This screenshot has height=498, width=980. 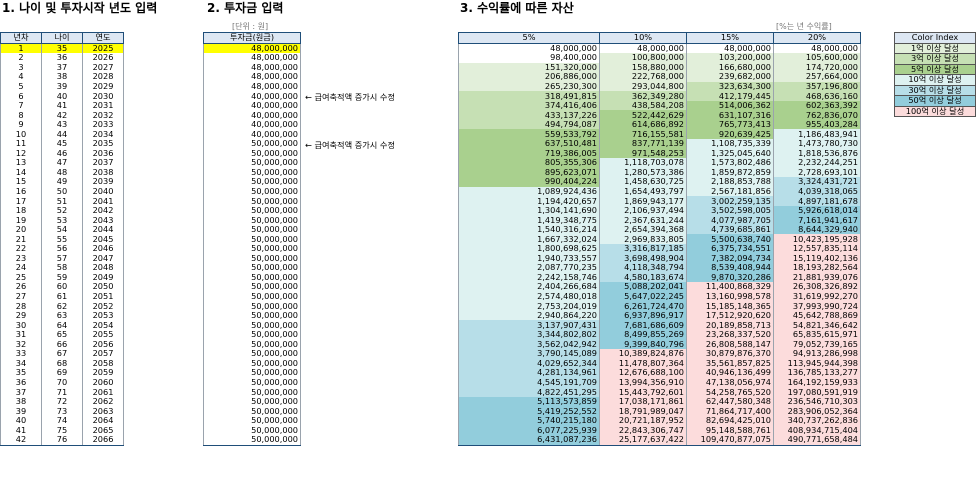 I want to click on year-cell: 2049, so click(x=103, y=278).